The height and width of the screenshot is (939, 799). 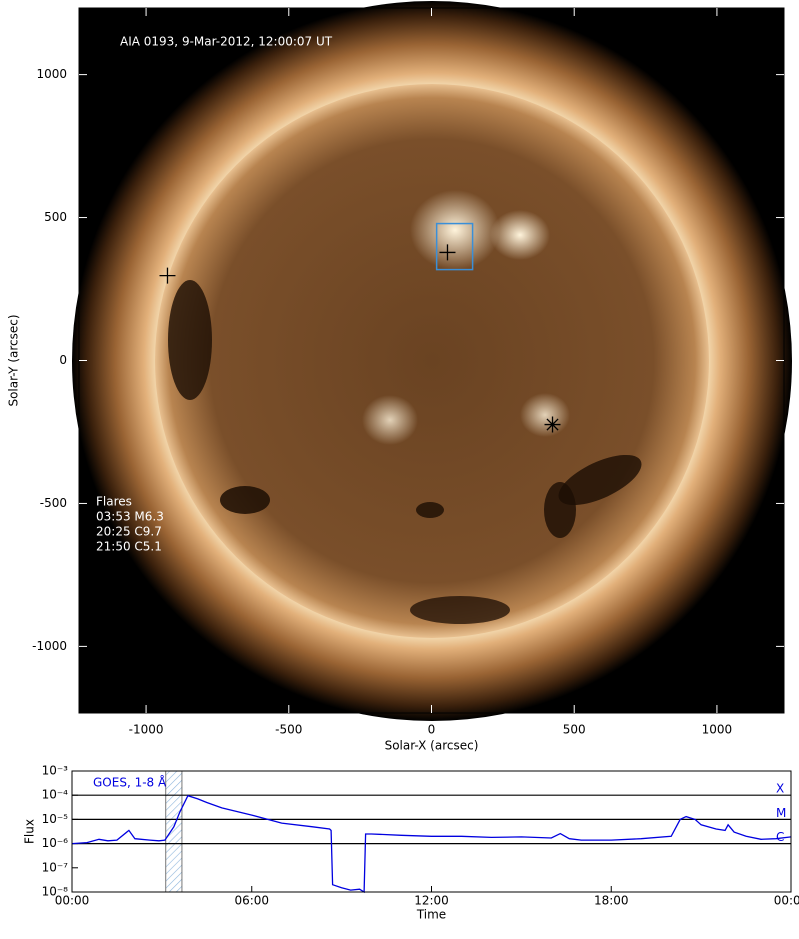 What do you see at coordinates (129, 547) in the screenshot?
I see `annotation: 21:50 C5.1` at bounding box center [129, 547].